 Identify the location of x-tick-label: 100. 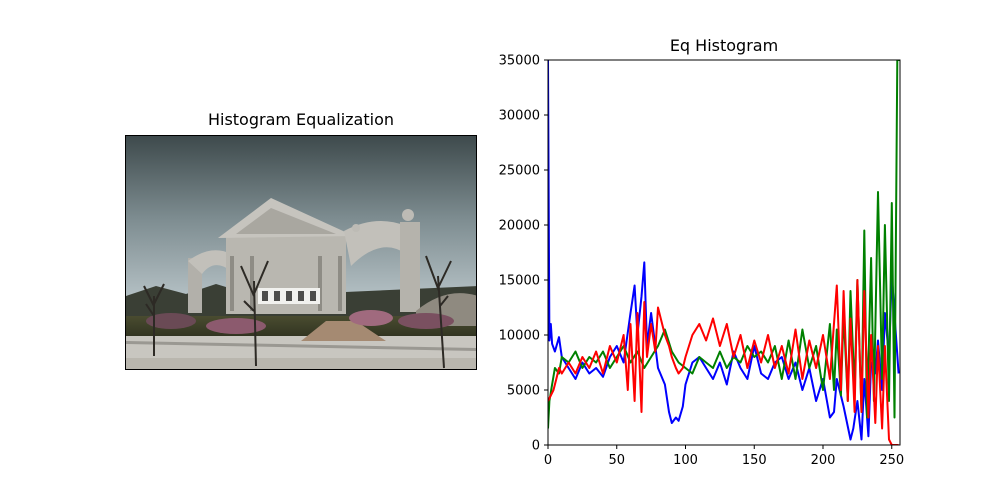
(685, 460).